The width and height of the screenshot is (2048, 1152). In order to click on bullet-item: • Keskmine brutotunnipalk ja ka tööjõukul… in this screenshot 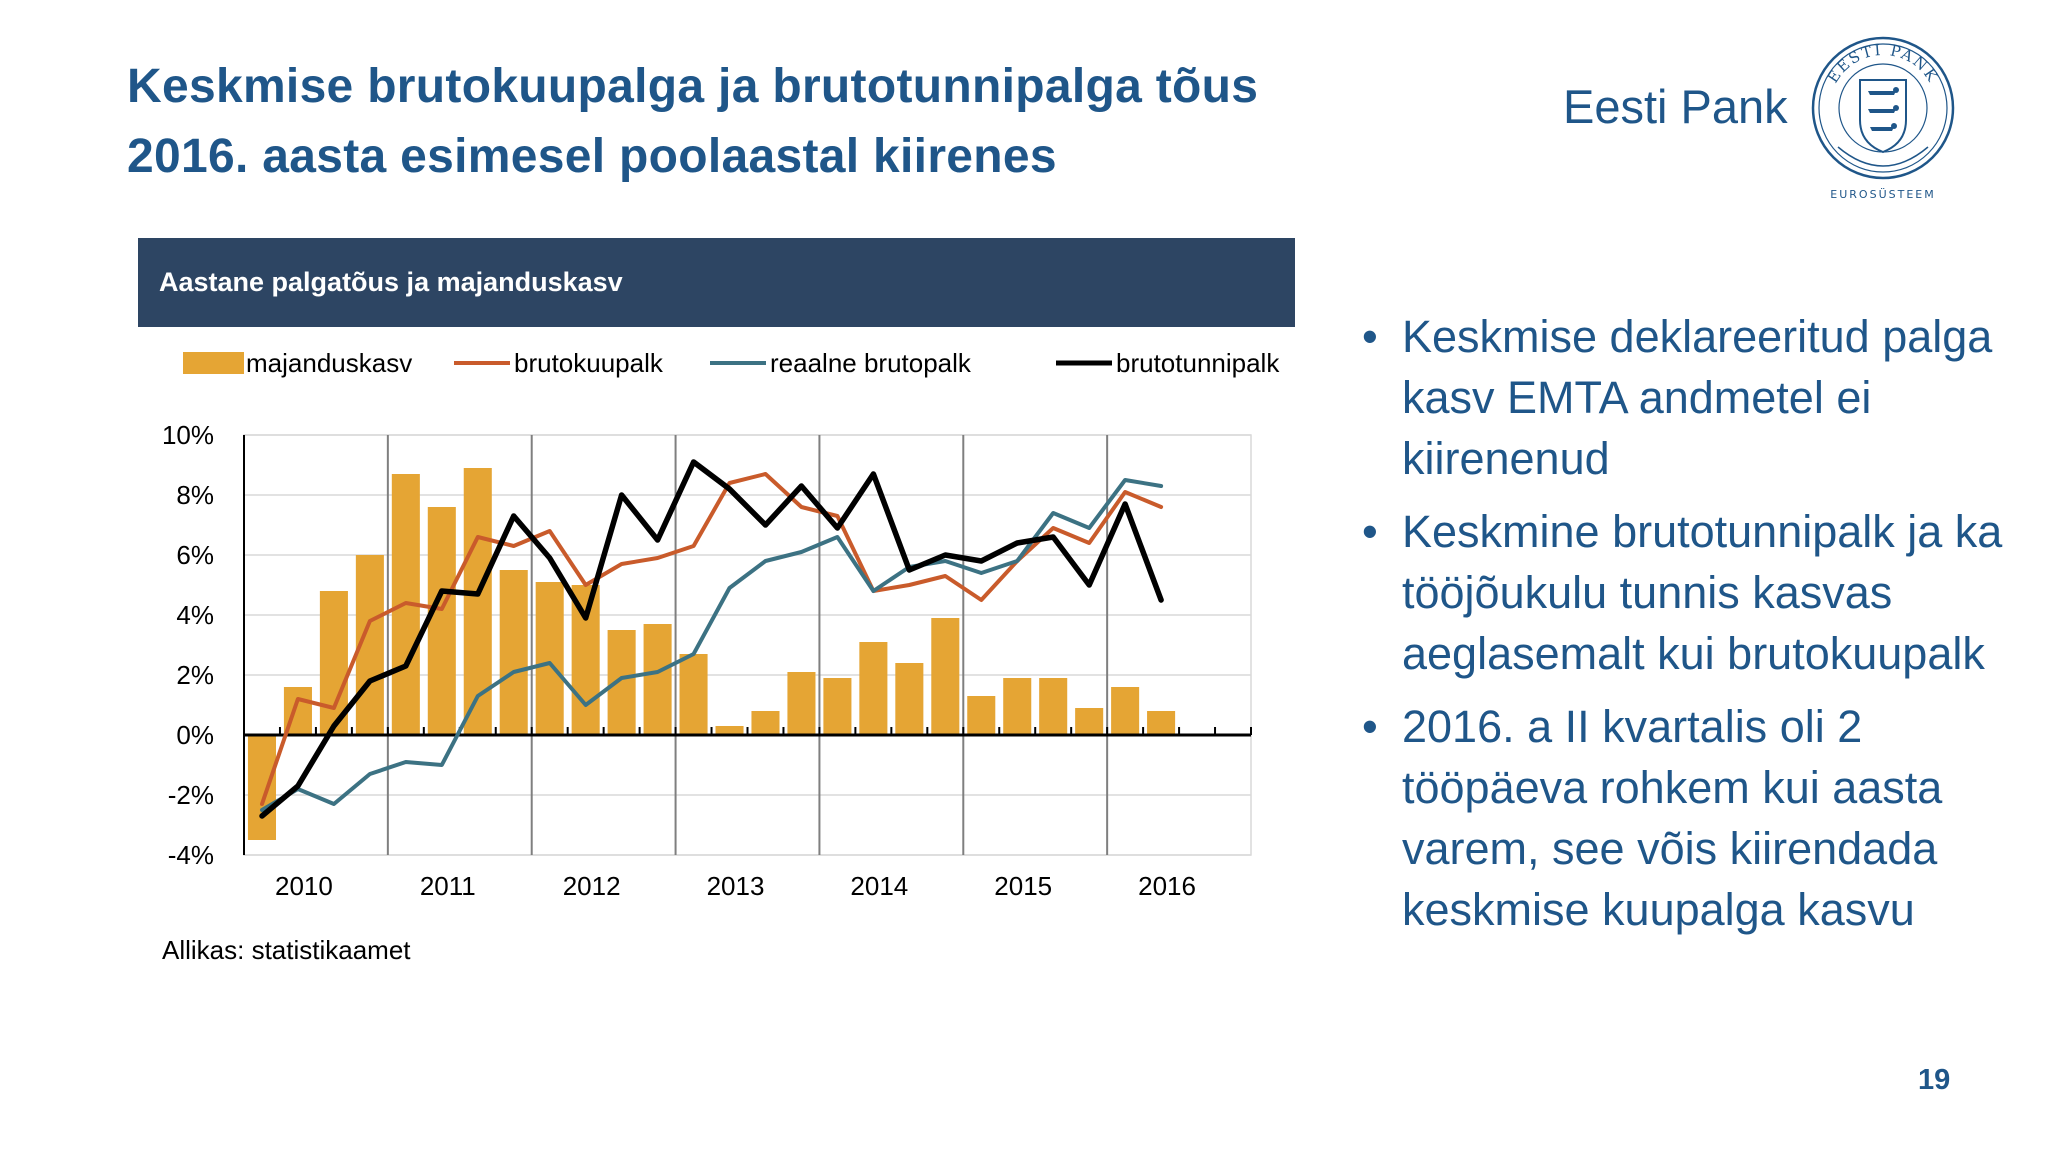, I will do `click(1687, 592)`.